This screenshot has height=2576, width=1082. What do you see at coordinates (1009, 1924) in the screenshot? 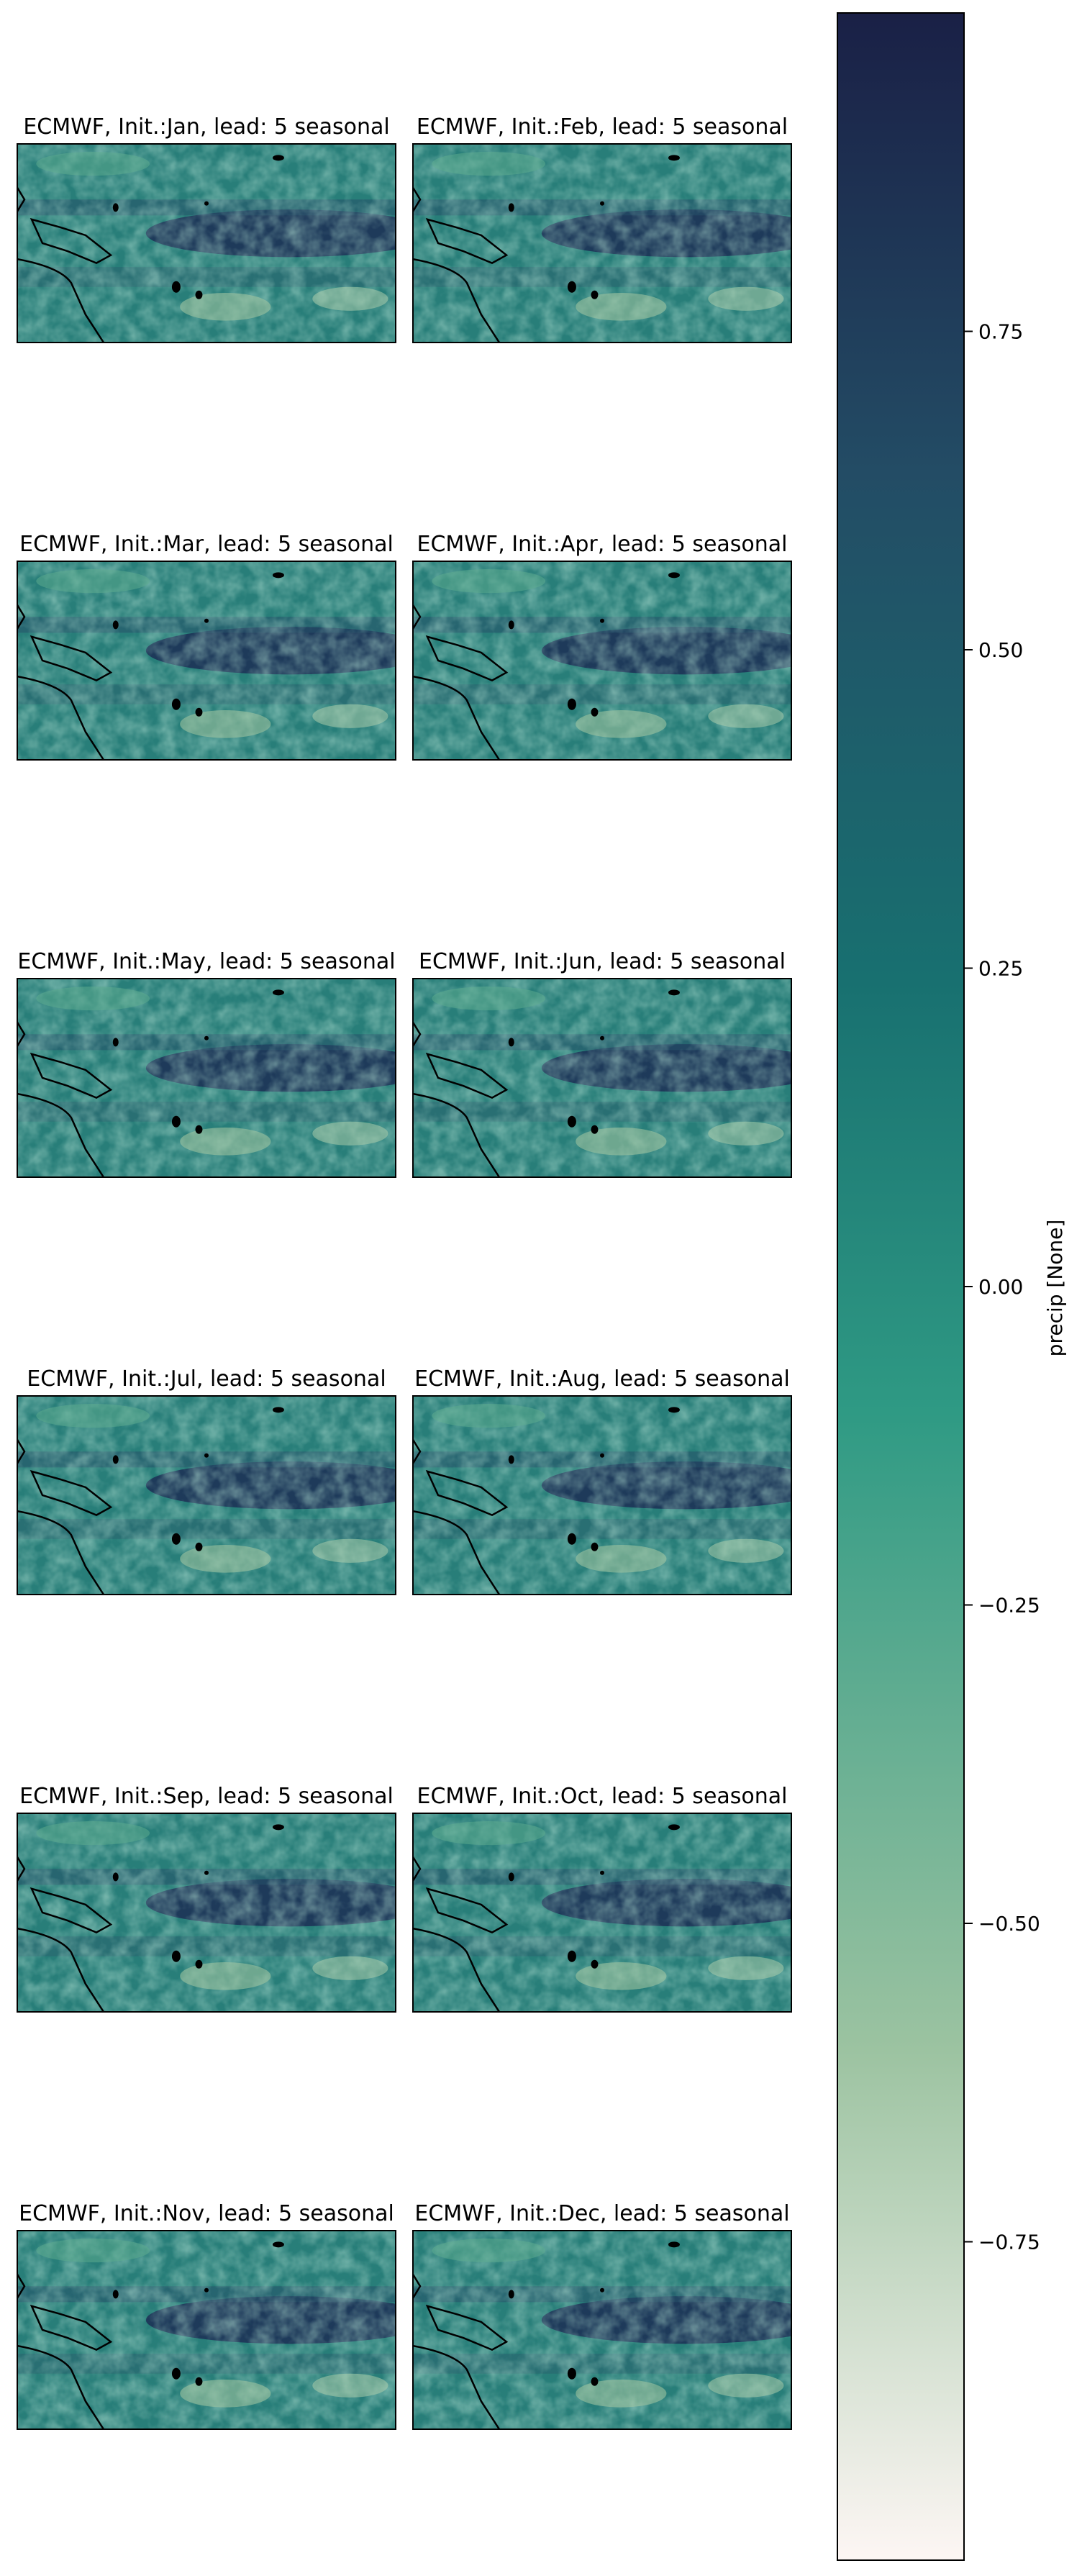
I see `colorbar-tick-label: −0.50` at bounding box center [1009, 1924].